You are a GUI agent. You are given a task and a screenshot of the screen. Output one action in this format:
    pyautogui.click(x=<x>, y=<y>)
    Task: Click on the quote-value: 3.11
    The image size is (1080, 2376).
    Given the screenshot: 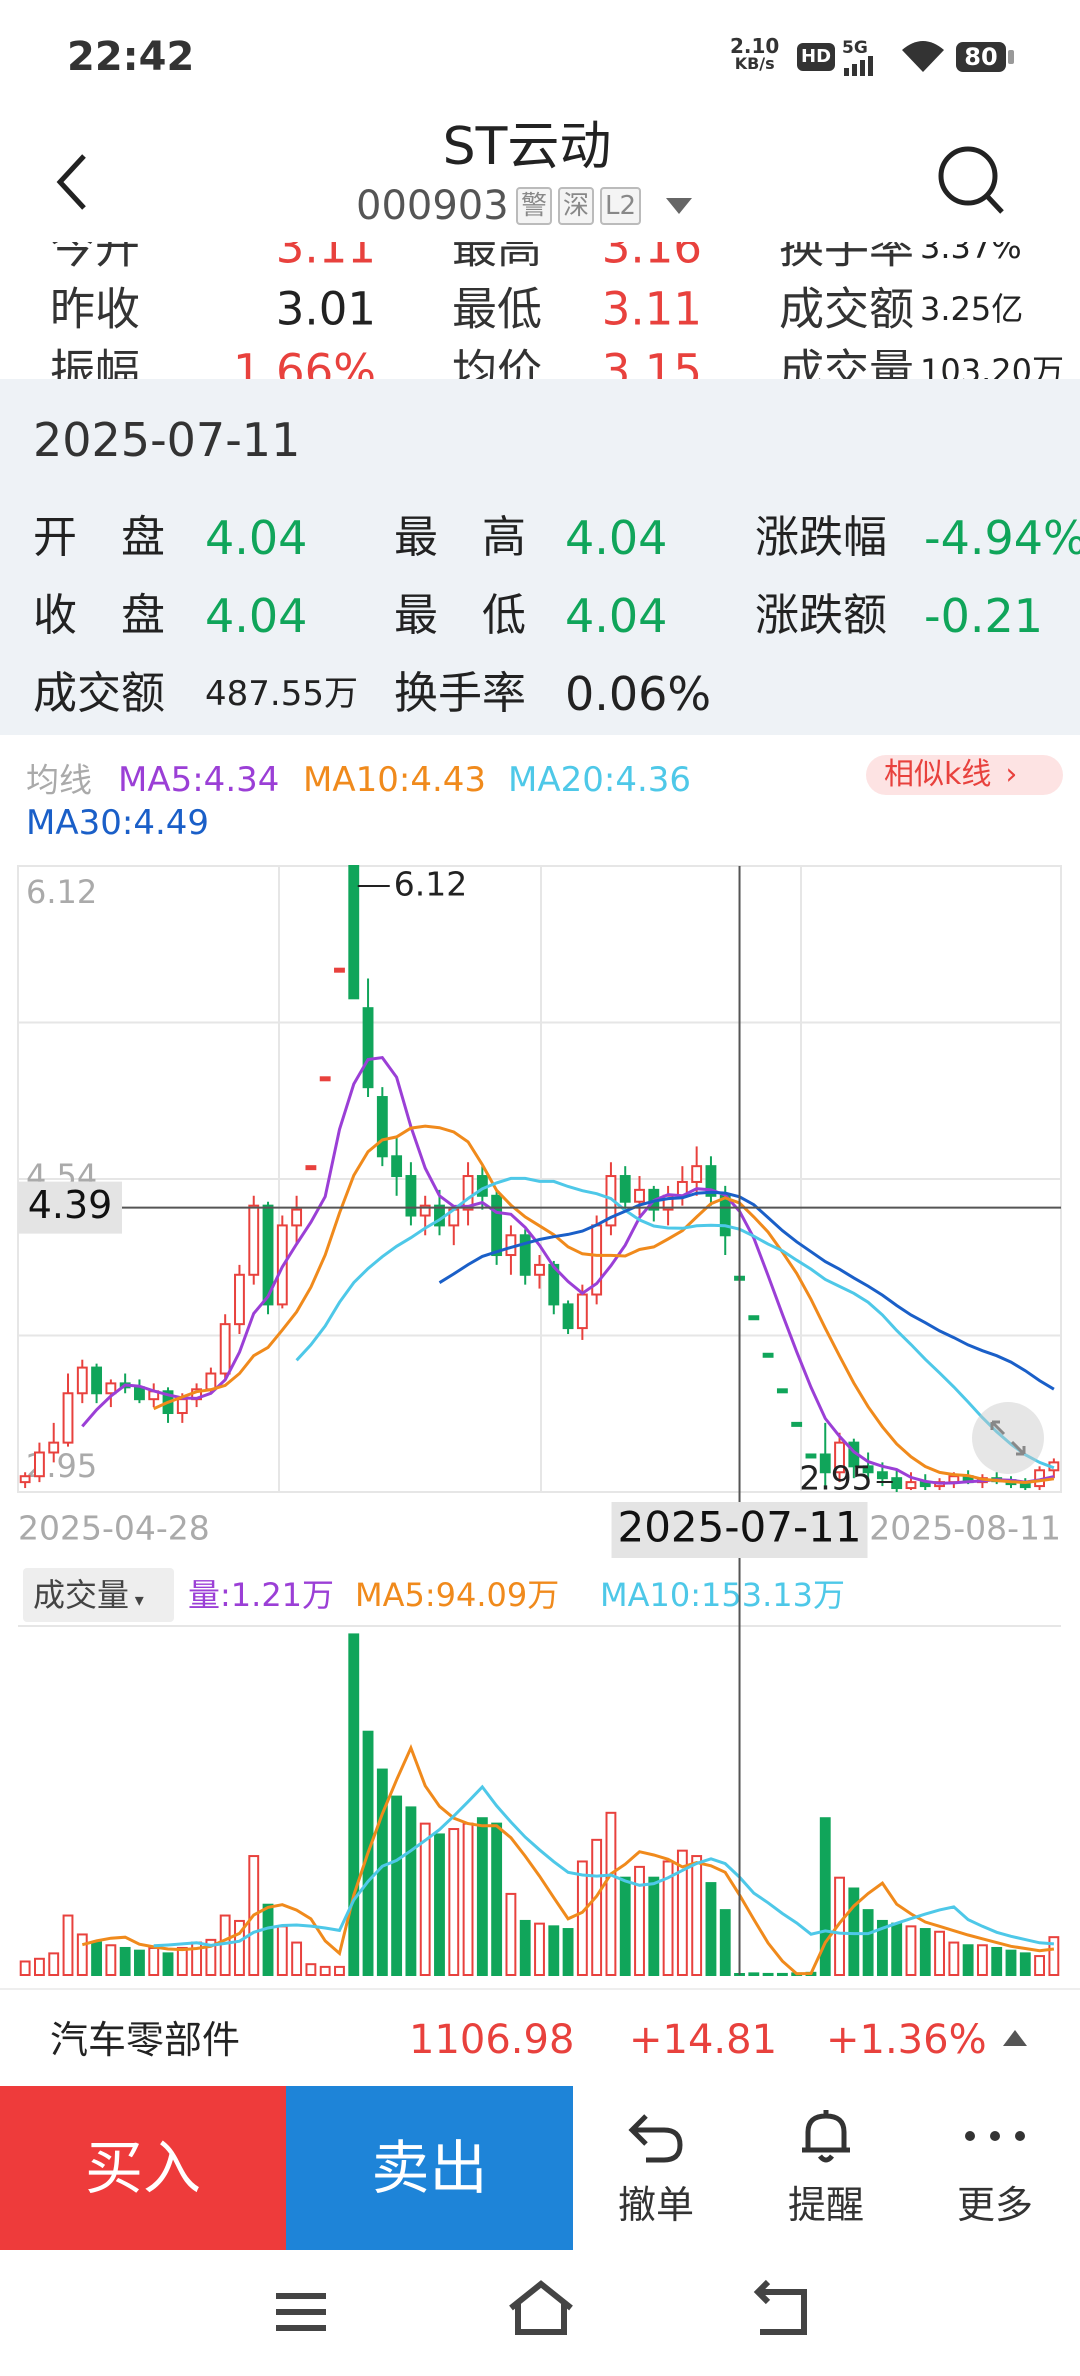 What is the action you would take?
    pyautogui.click(x=651, y=309)
    